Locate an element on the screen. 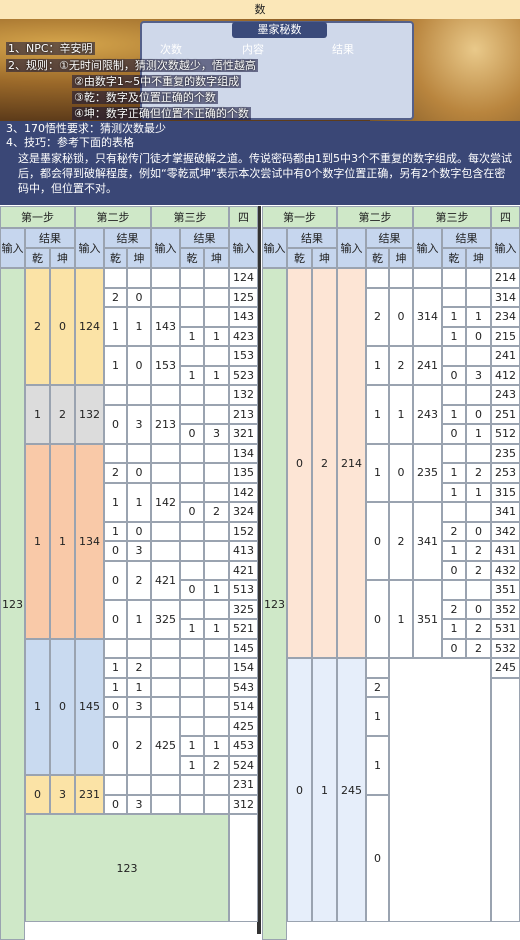 Image resolution: width=520 pixels, height=940 pixels. step4-input: 152 is located at coordinates (243, 531).